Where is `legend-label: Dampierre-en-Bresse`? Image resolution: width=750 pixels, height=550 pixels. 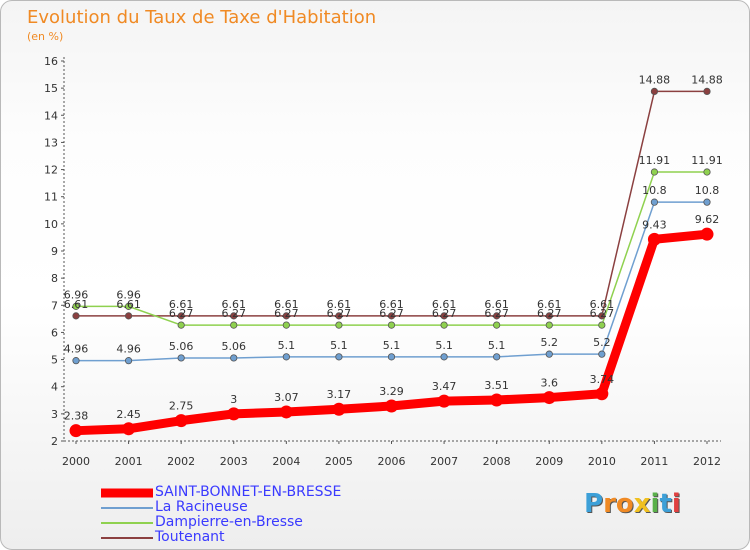 legend-label: Dampierre-en-Bresse is located at coordinates (229, 522).